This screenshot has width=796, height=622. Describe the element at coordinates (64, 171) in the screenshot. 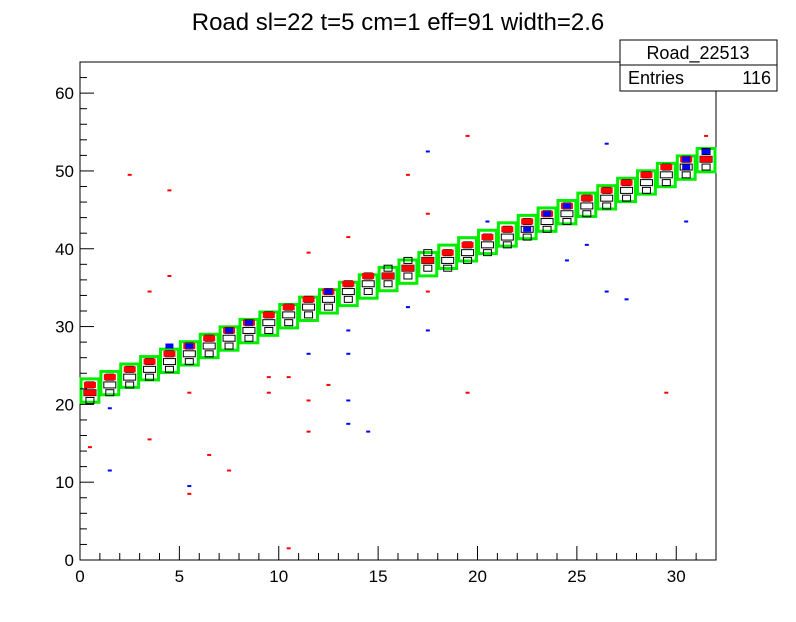

I see `y-tick-label: 50` at that location.